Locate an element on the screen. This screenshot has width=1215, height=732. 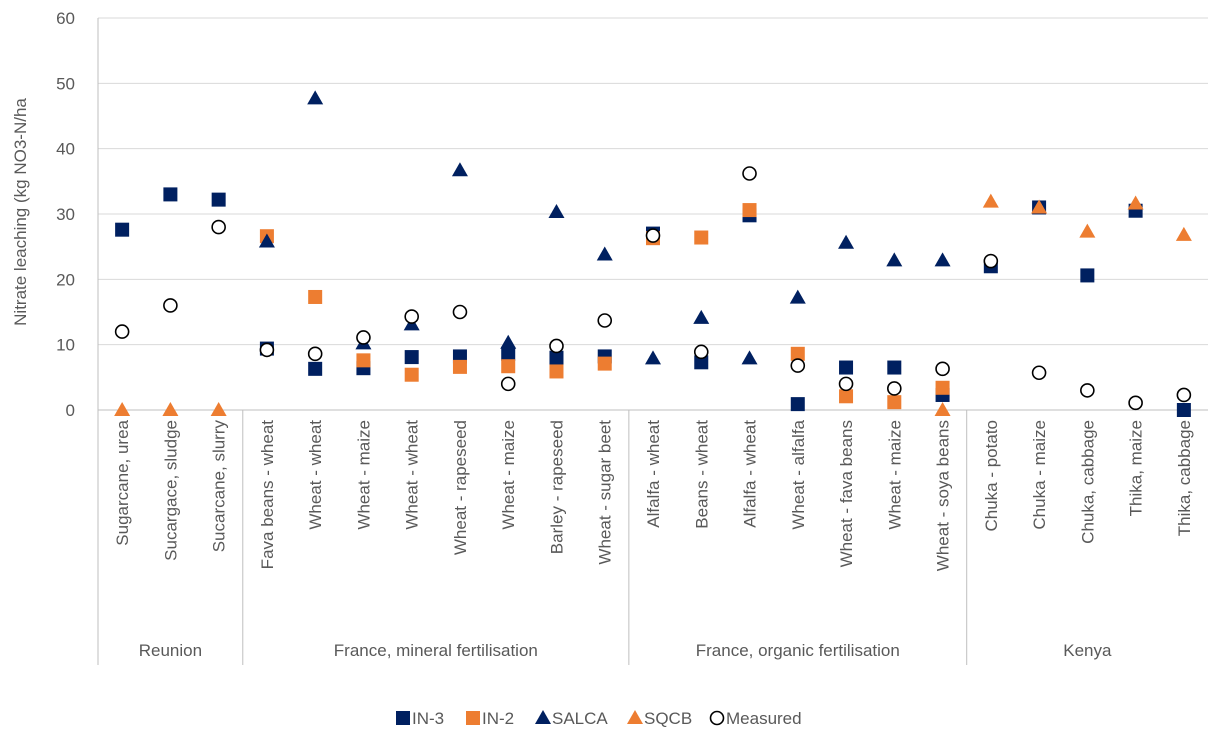
x-tick-label: Fava beans - wheat is located at coordinates (267, 495).